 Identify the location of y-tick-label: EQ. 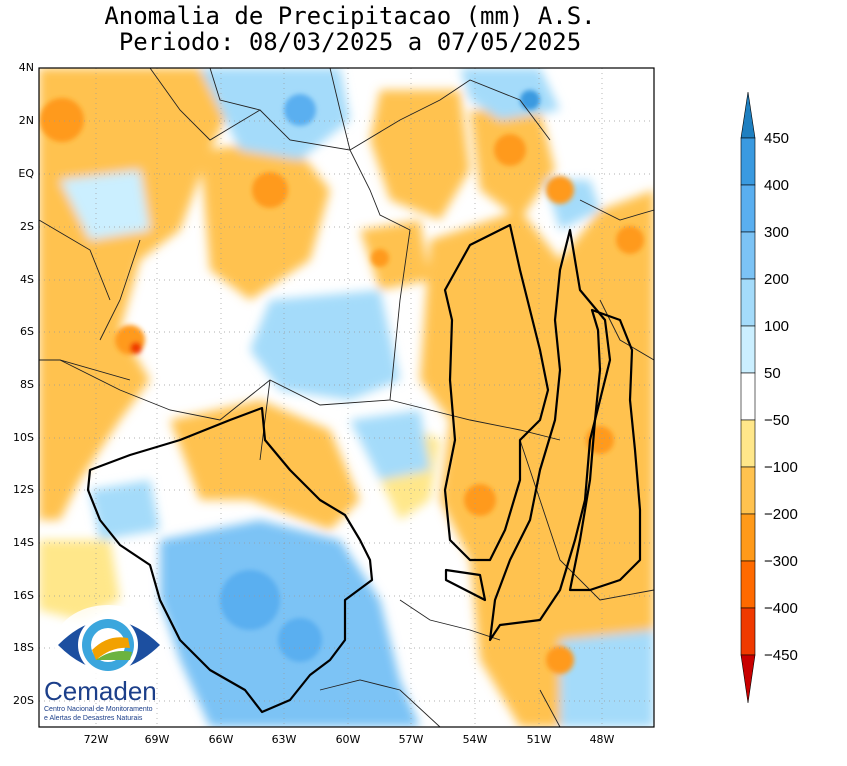
(26, 173).